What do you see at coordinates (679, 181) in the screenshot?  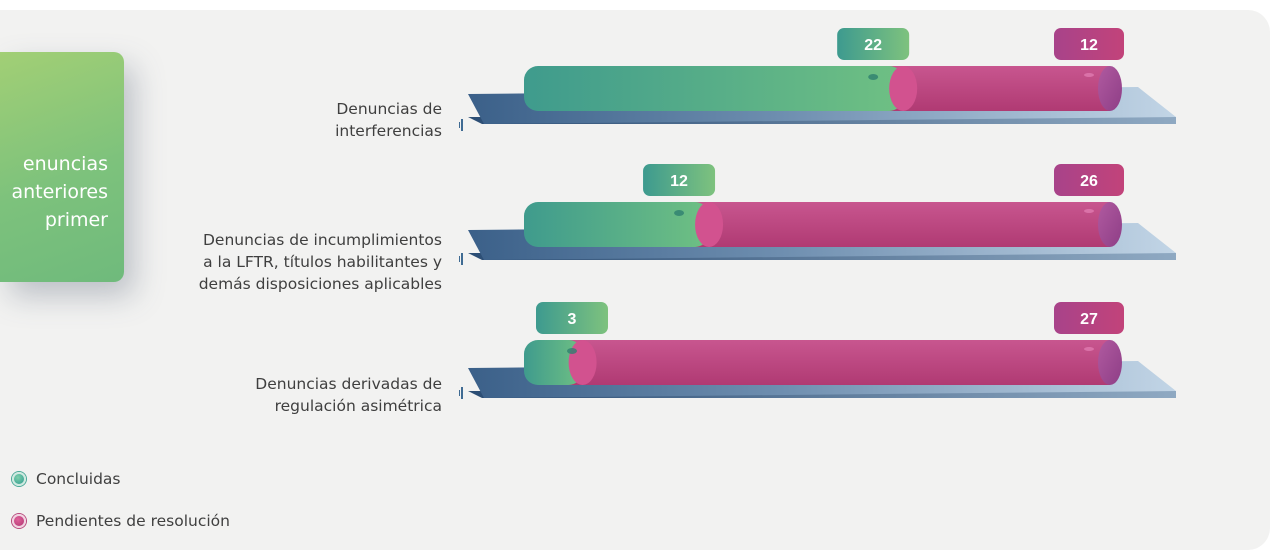 I see `value-label-concluidas: 12` at bounding box center [679, 181].